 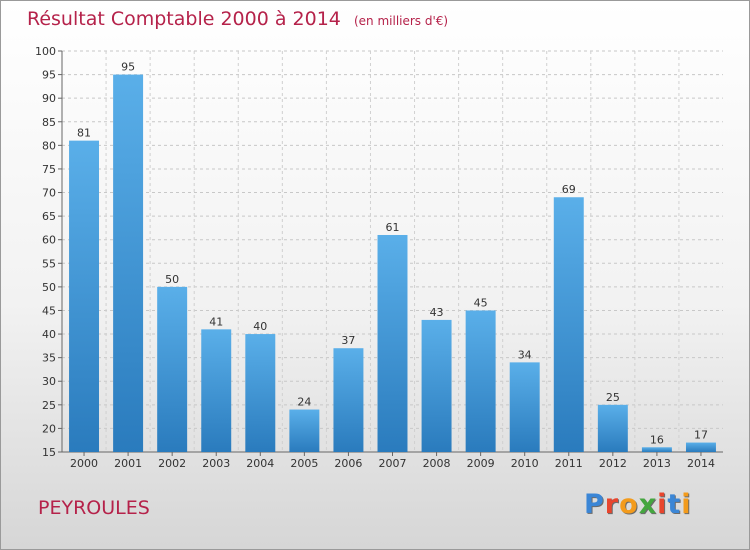 What do you see at coordinates (84, 463) in the screenshot?
I see `x-tick-label: 2000` at bounding box center [84, 463].